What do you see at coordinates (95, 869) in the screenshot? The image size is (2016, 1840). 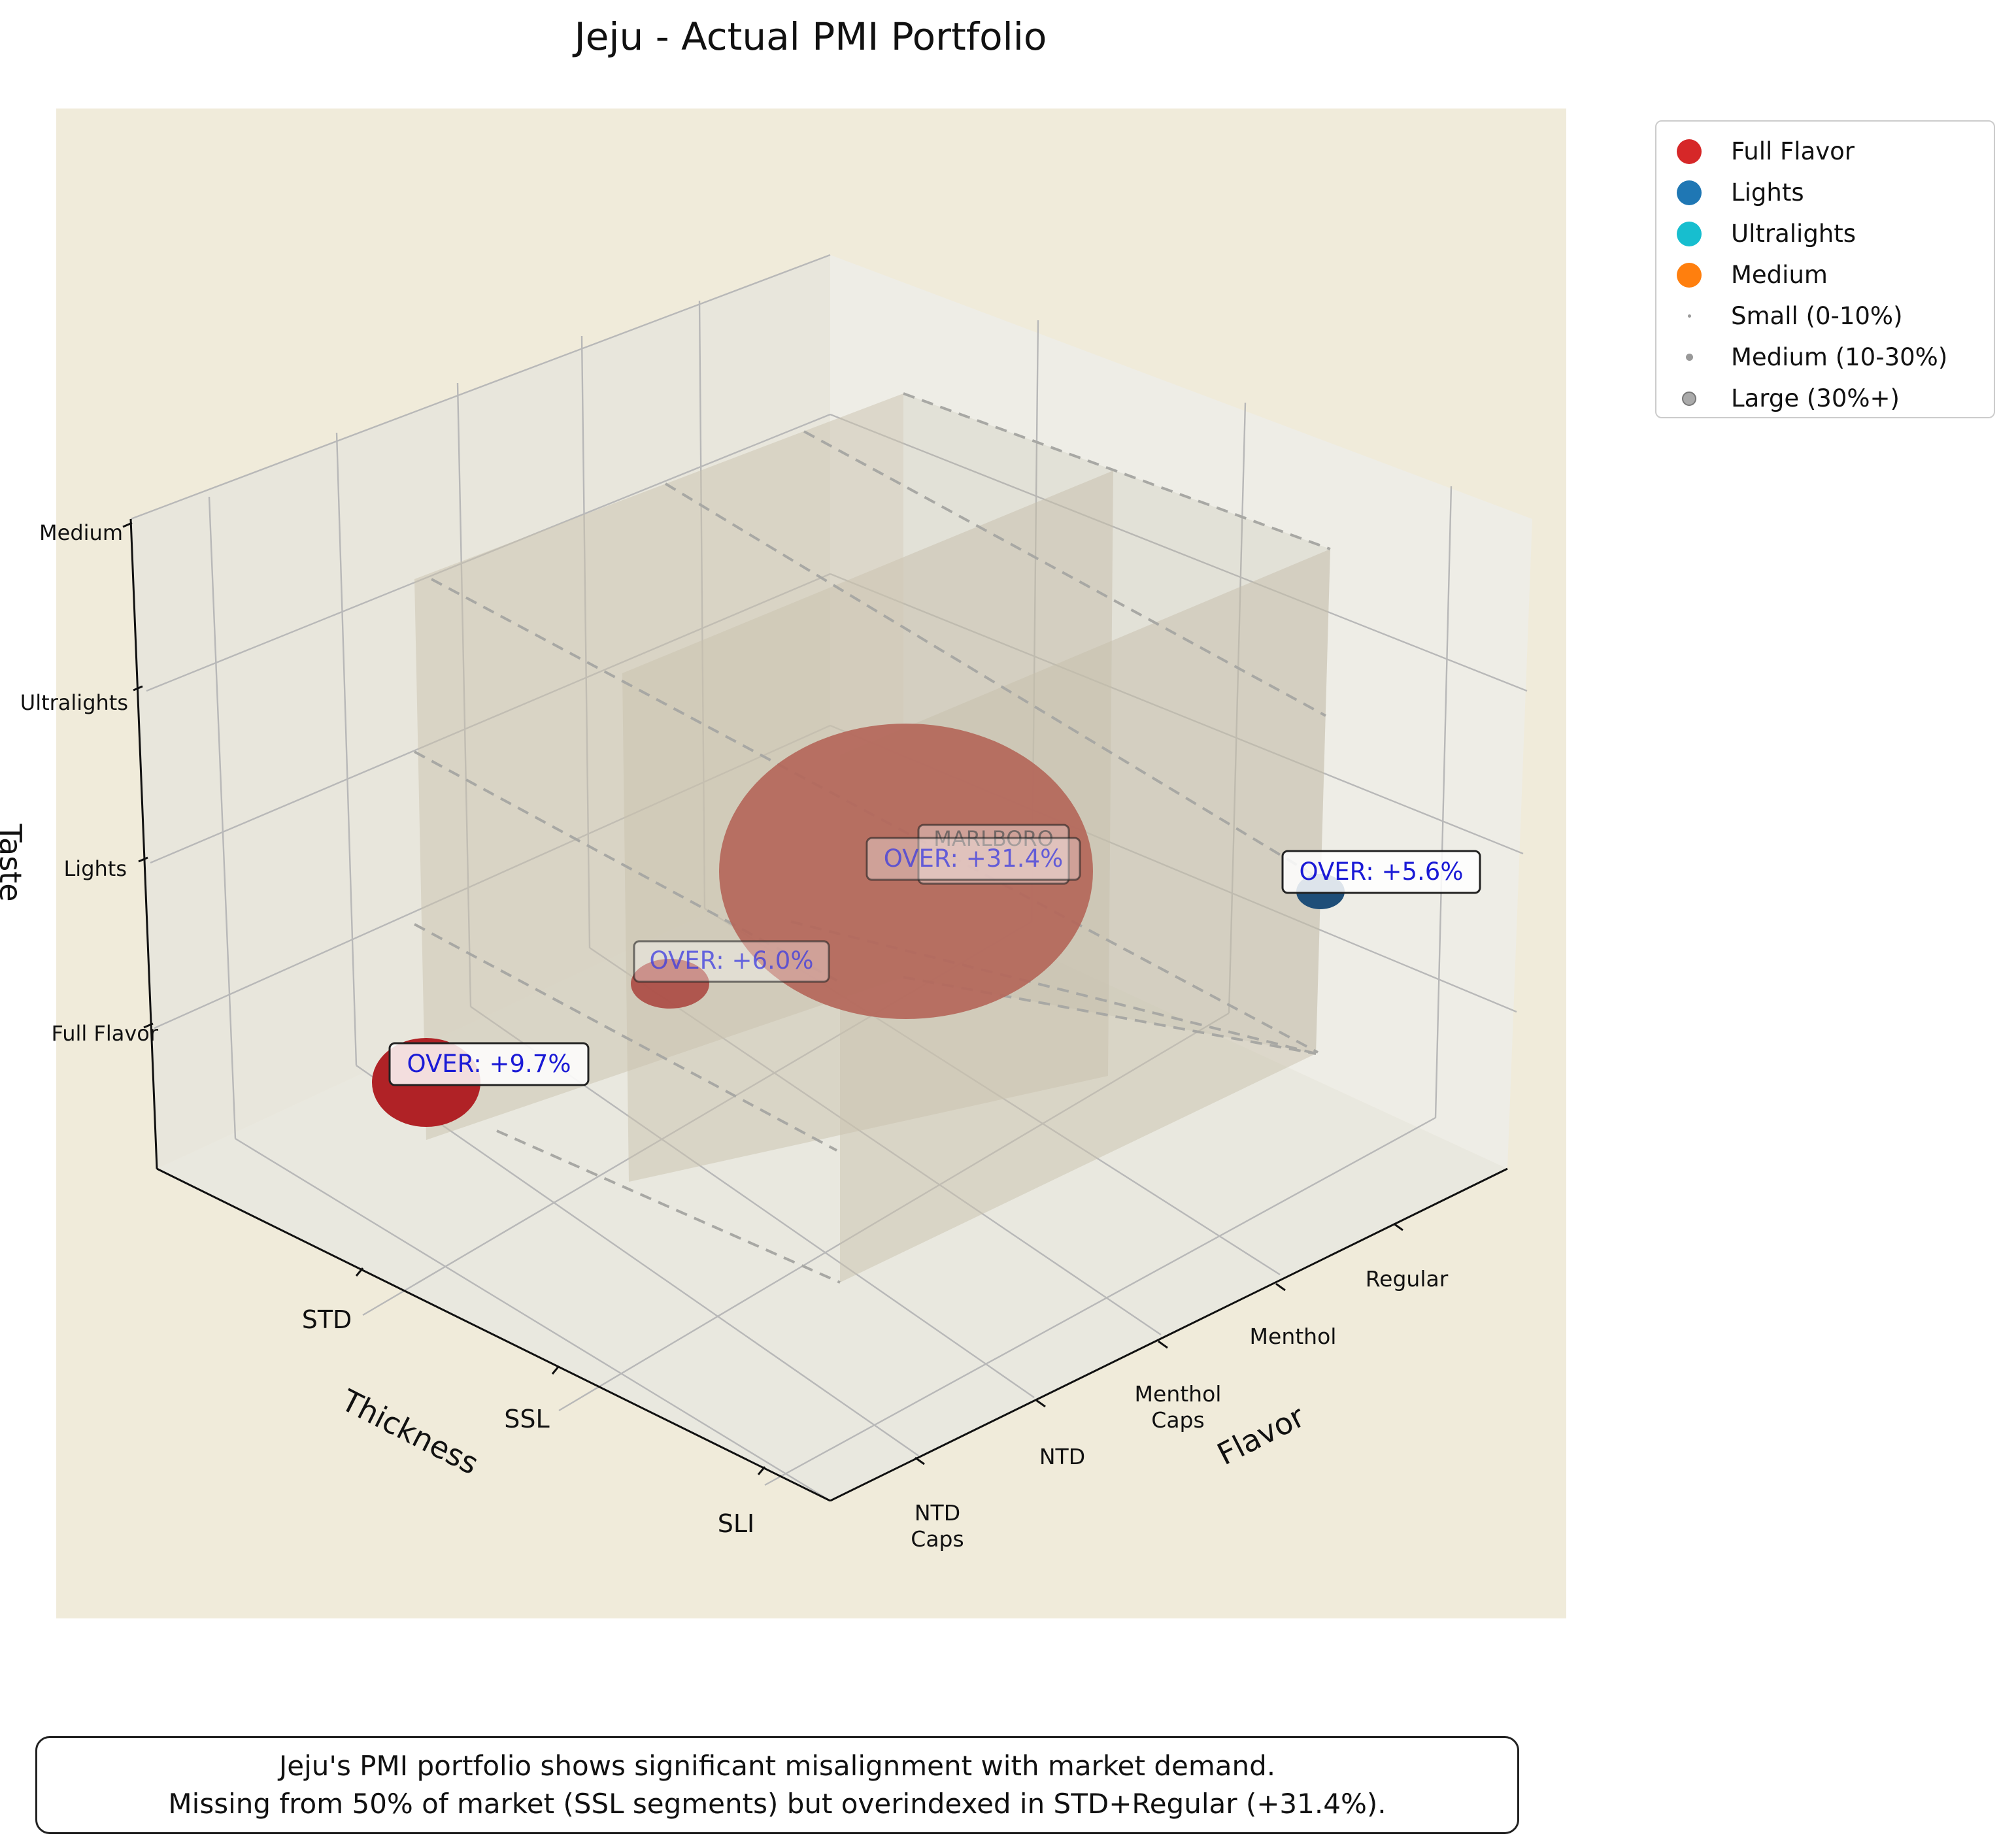 I see `z-tick-lights: Lights` at bounding box center [95, 869].